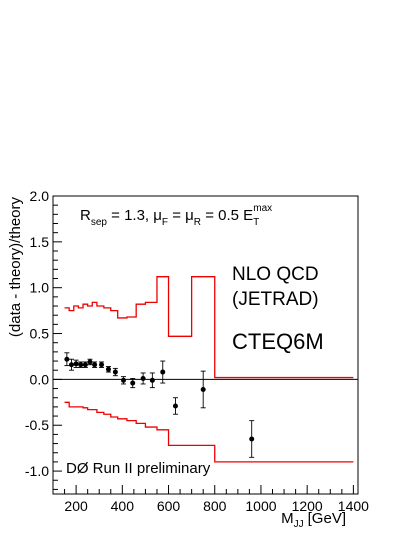 The height and width of the screenshot is (537, 415). What do you see at coordinates (169, 506) in the screenshot?
I see `x-tick-label: 600` at bounding box center [169, 506].